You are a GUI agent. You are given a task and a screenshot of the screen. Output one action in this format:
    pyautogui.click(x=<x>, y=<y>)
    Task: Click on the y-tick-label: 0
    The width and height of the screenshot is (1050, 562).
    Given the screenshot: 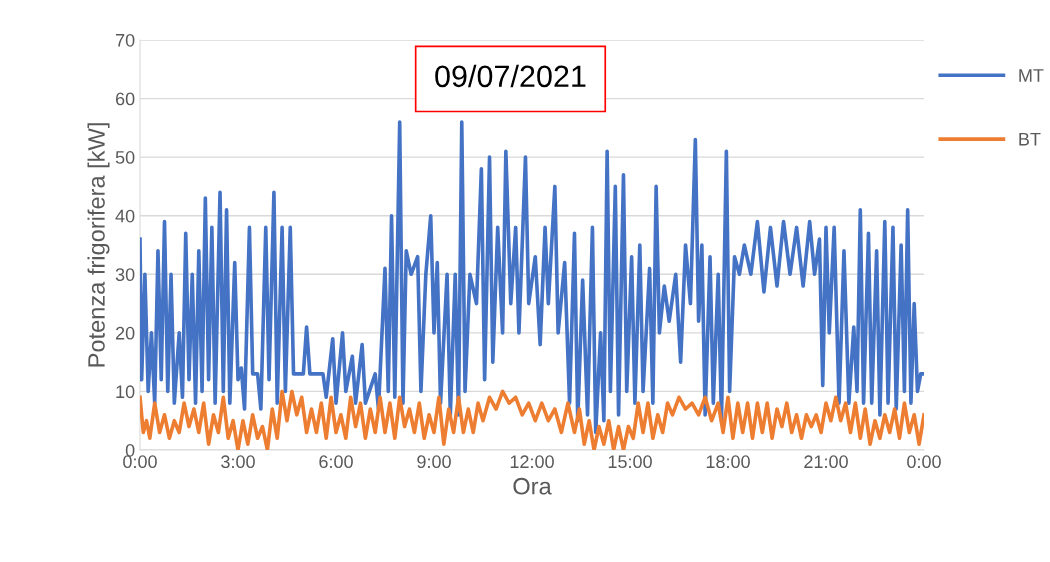 What is the action you would take?
    pyautogui.click(x=130, y=450)
    